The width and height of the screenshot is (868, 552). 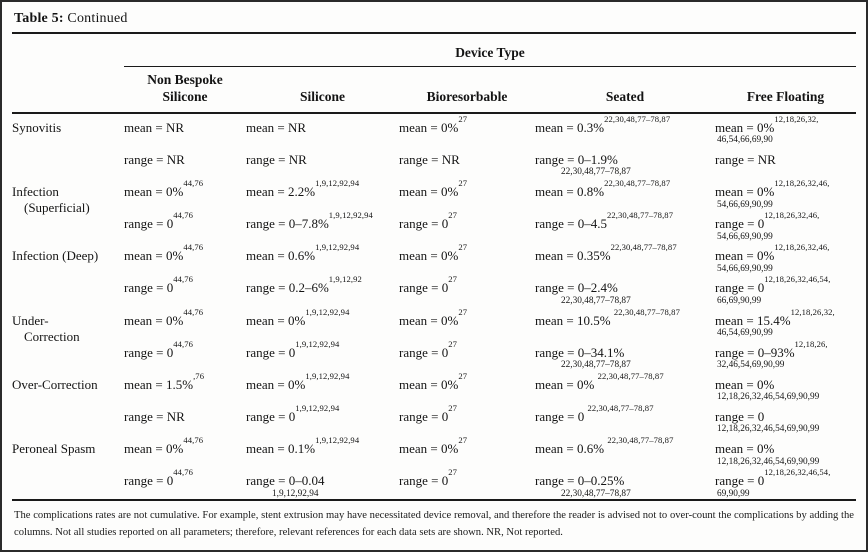 What do you see at coordinates (745, 140) in the screenshot?
I see `ref-continuation: 46,54,66,69,90` at bounding box center [745, 140].